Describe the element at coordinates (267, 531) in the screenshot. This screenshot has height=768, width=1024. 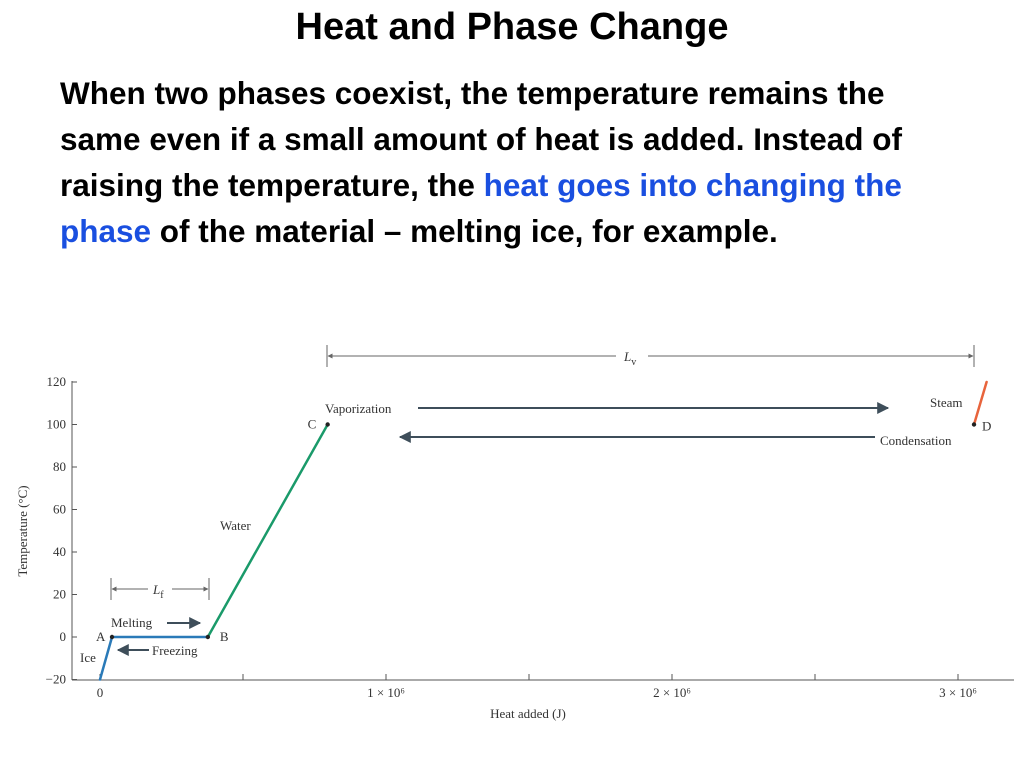
I see `segment-water` at that location.